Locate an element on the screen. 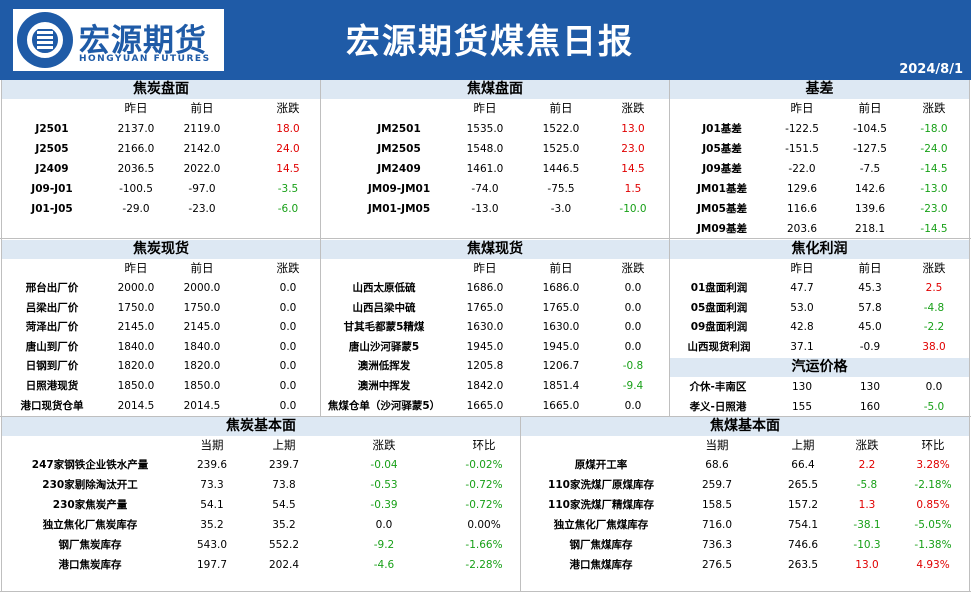 The height and width of the screenshot is (592, 971). table-row: 230家剔除淘汰开工 73.3 73.8 -0.53 -0.72% is located at coordinates (261, 485).